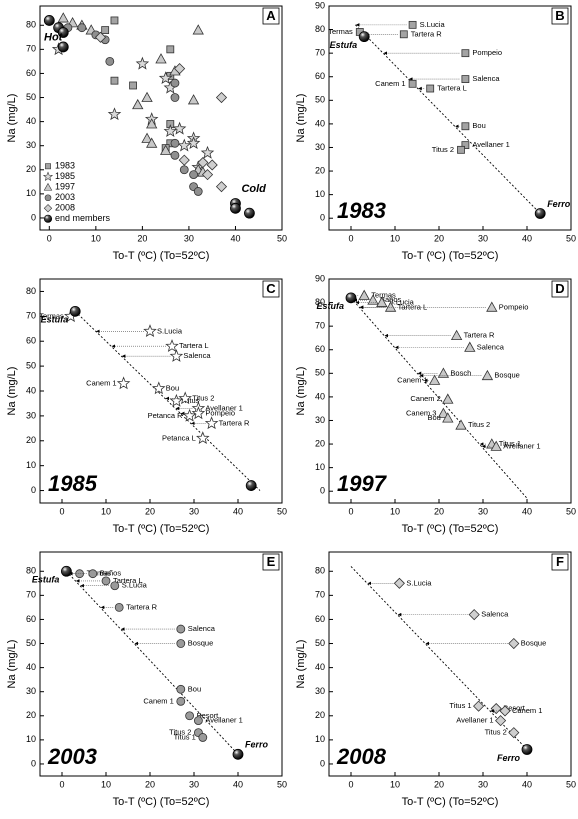 This screenshot has width=578, height=819. Describe the element at coordinates (83, 218) in the screenshot. I see `legend-label: end members` at that location.